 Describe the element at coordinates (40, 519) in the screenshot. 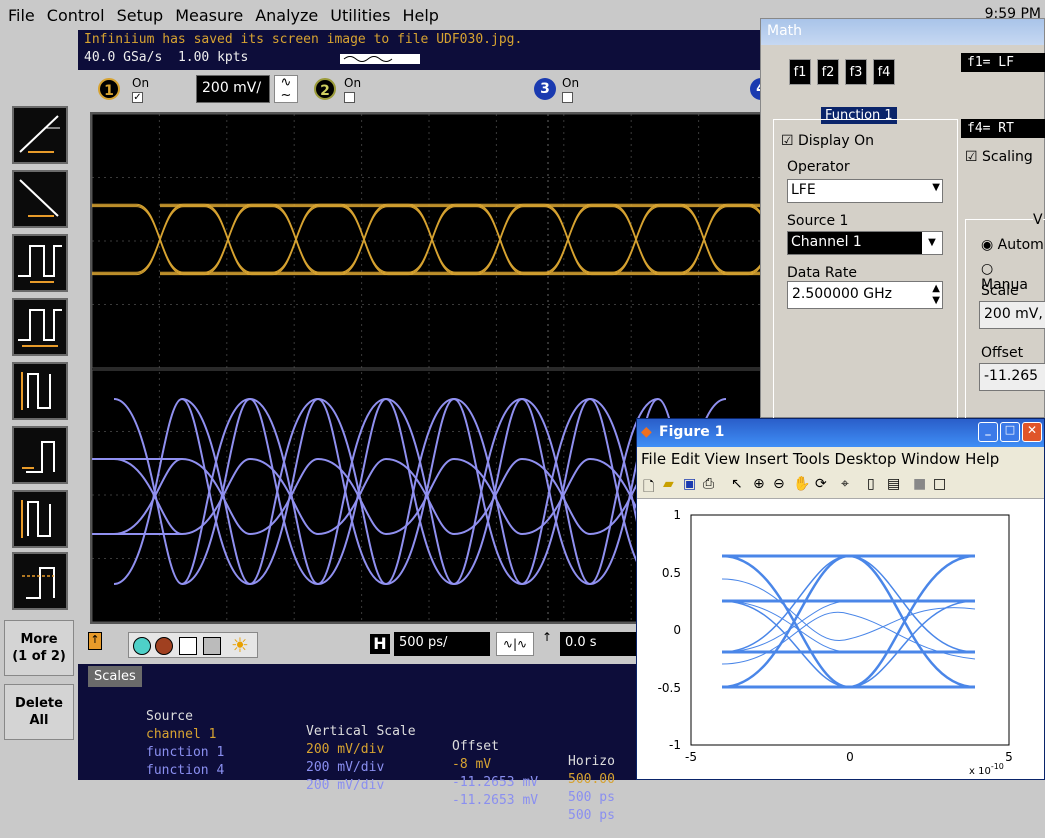

I see `runt-icon` at that location.